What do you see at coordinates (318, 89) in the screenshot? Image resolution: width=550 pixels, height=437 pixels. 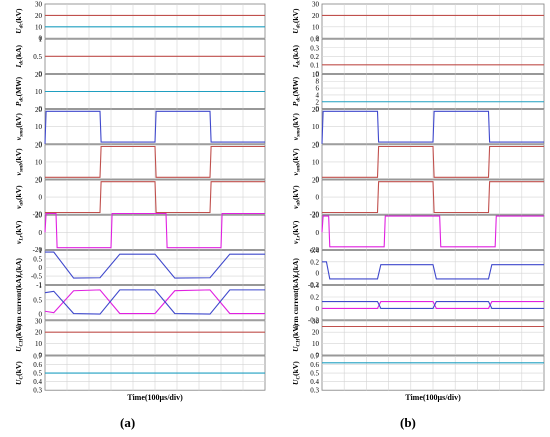 I see `y-tick-label: 6` at bounding box center [318, 89].